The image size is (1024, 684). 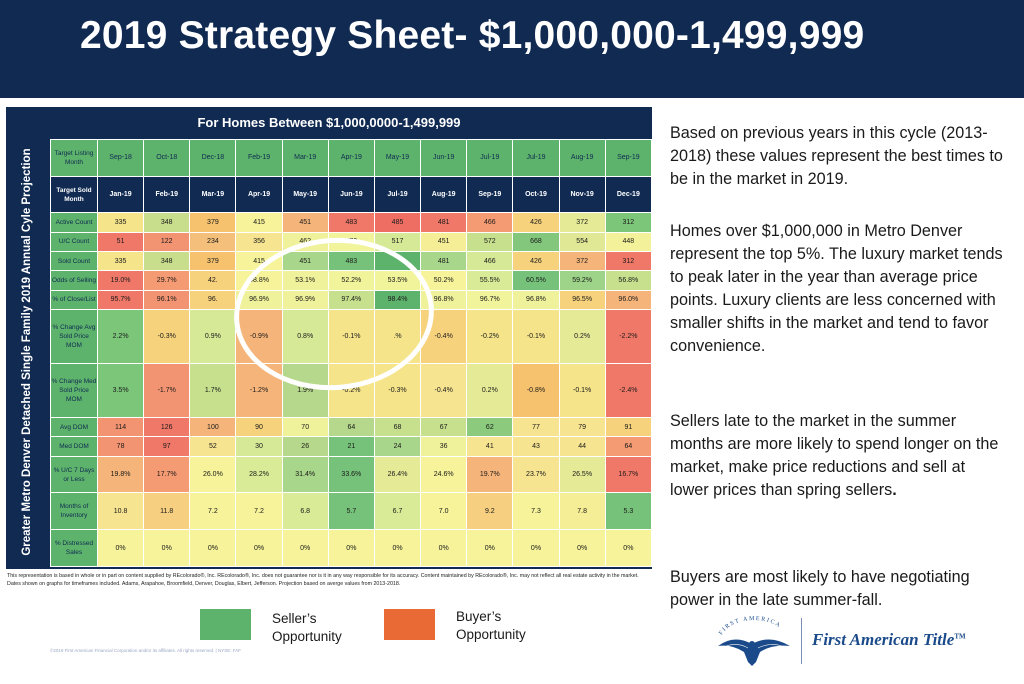 I want to click on table-cell: 28.2%, so click(x=259, y=474).